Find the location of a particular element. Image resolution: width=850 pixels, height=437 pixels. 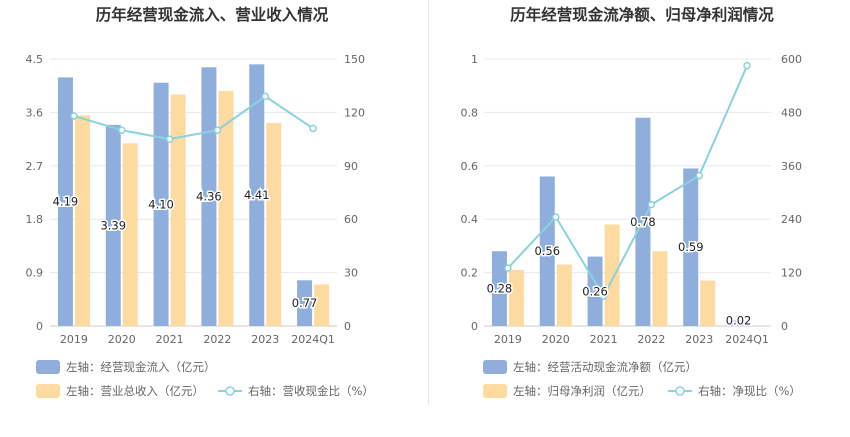

left-axis-tick-label: 0.2 is located at coordinates (470, 273).